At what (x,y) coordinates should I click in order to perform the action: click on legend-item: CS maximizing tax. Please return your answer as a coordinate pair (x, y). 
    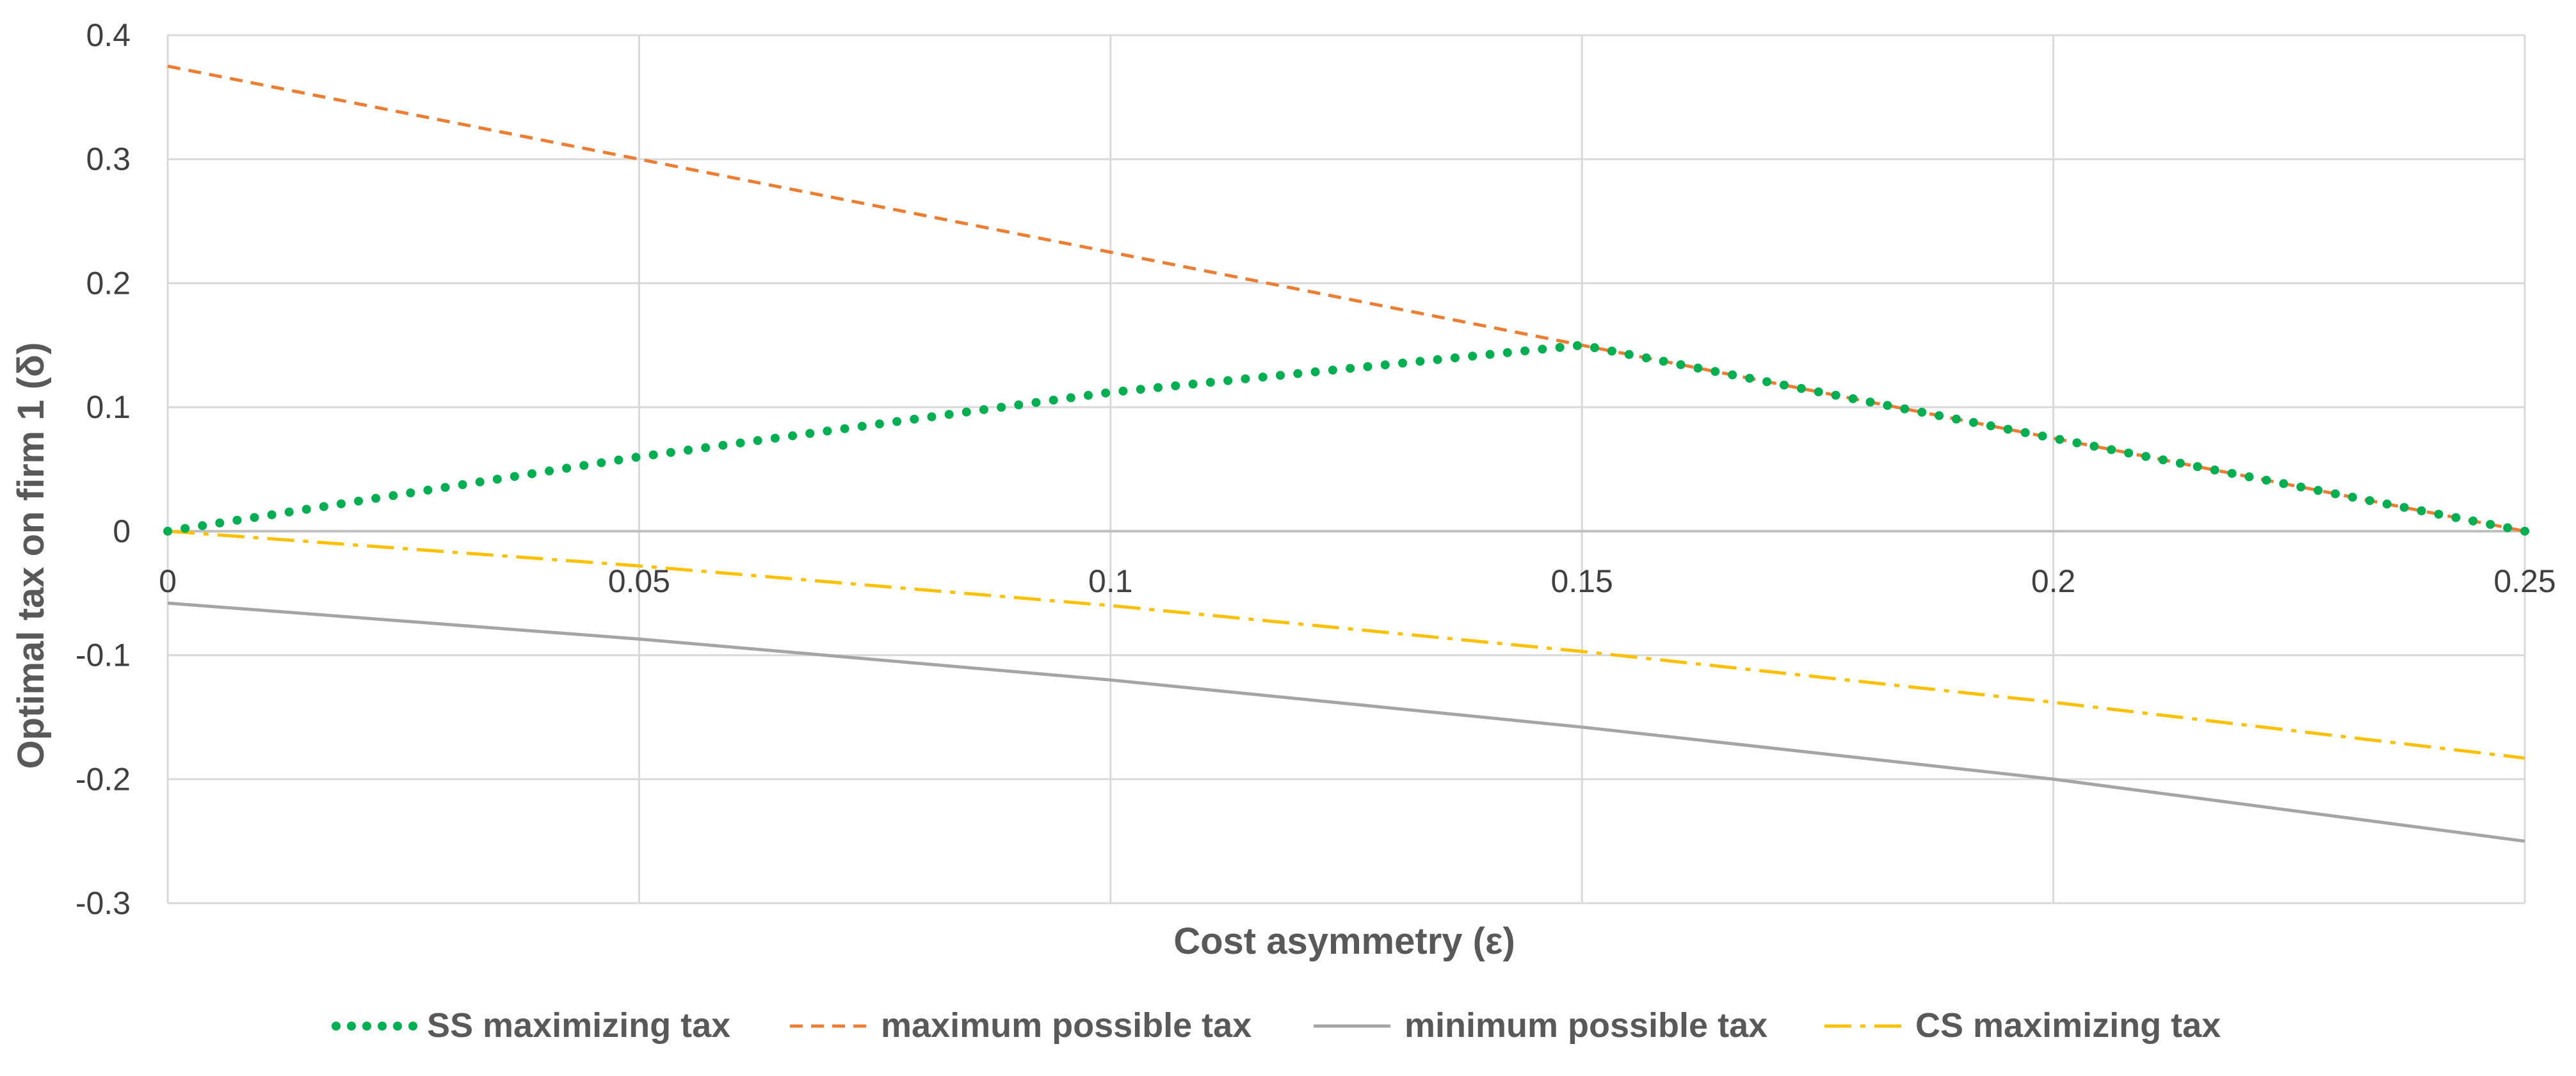
    Looking at the image, I should click on (2022, 1025).